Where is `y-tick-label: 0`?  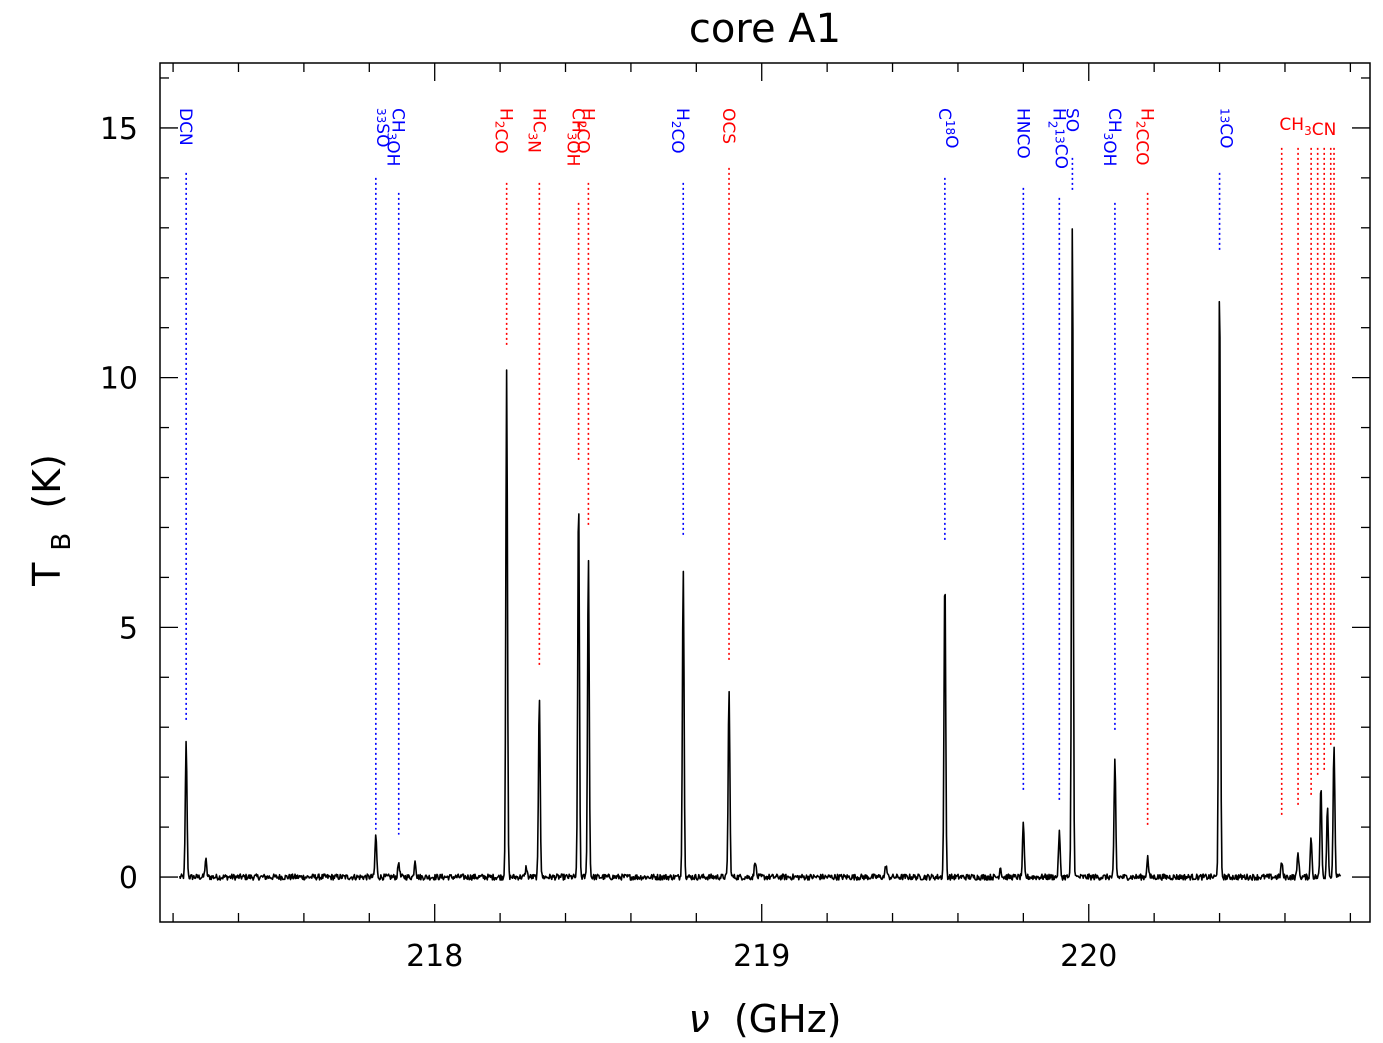 y-tick-label: 0 is located at coordinates (128, 878).